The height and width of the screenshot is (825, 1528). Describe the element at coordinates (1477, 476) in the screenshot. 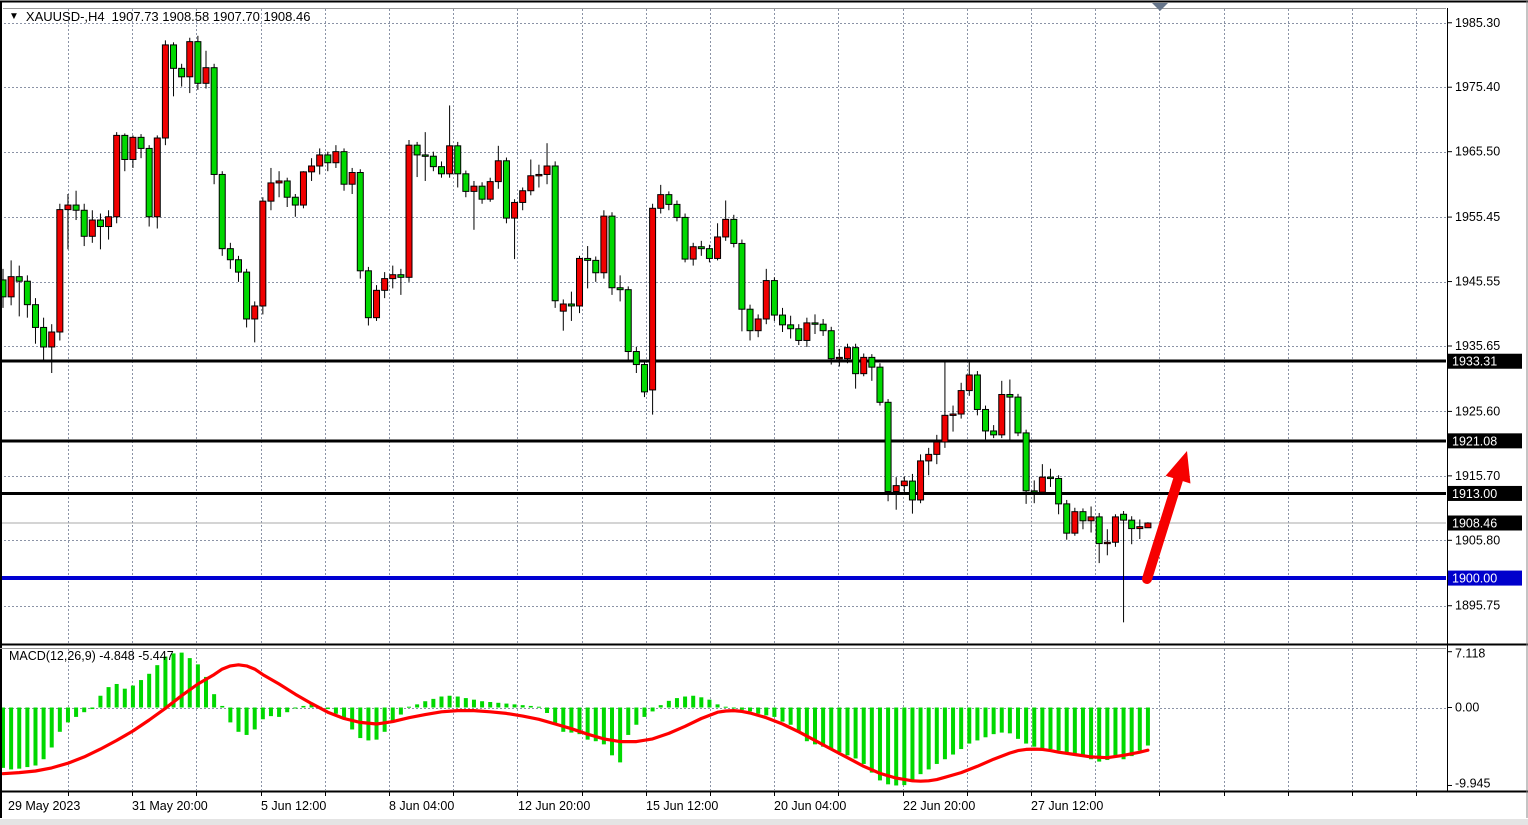

I see `price-tick-label: 1915.70` at that location.